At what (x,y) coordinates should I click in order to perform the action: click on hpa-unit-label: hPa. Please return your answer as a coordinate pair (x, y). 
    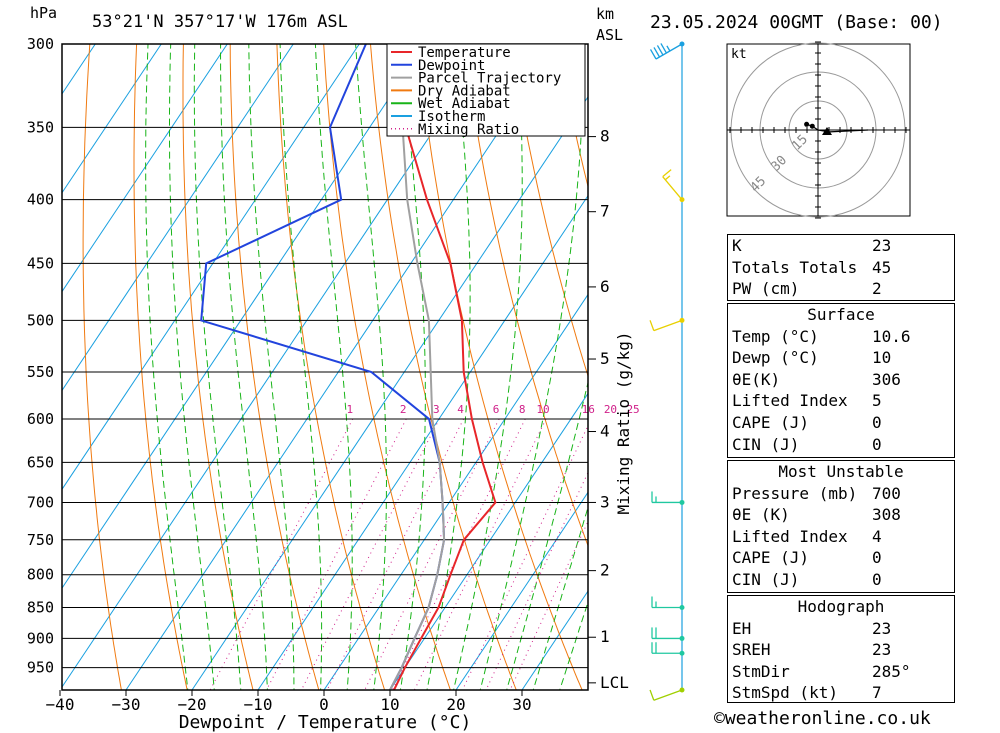
    Looking at the image, I should click on (44, 13).